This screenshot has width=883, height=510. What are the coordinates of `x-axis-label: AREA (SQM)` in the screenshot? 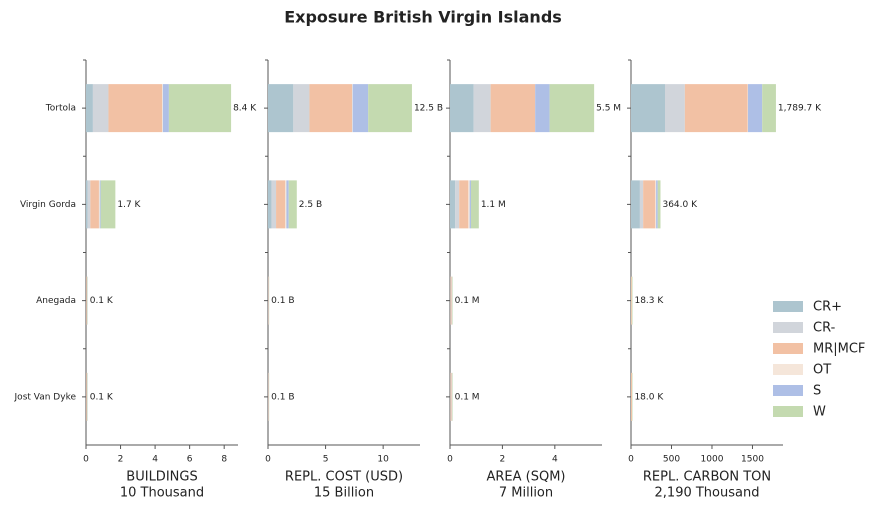 It's located at (525, 477).